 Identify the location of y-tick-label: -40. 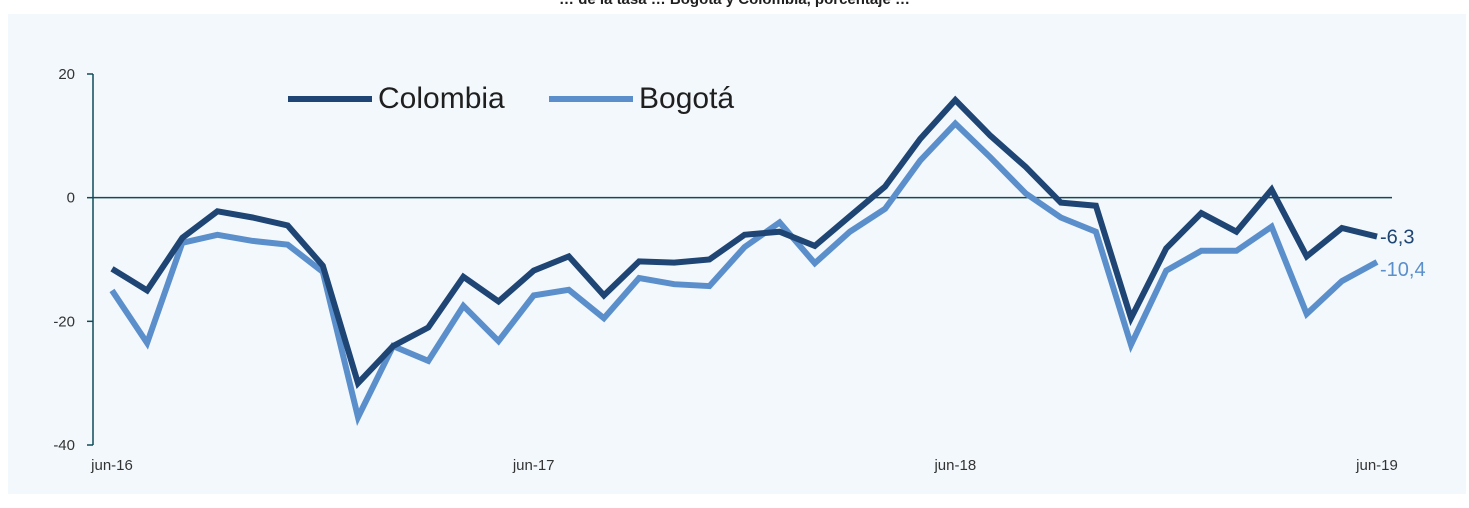
(64, 445).